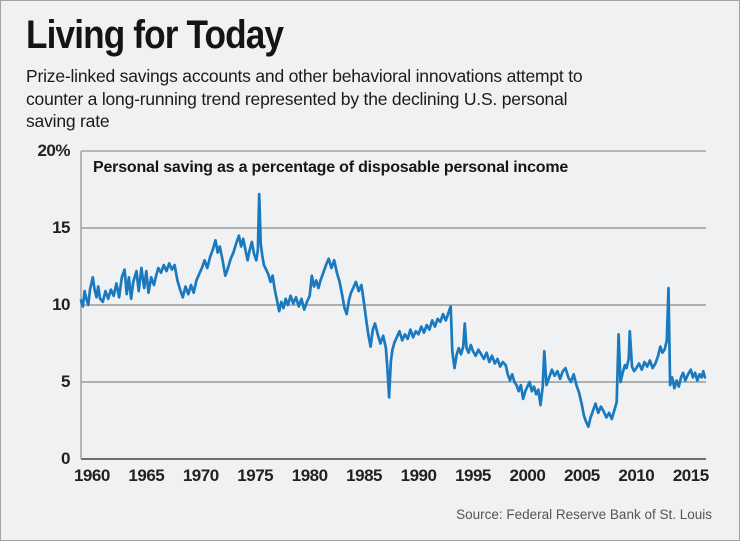 Image resolution: width=740 pixels, height=541 pixels. I want to click on y-tick-label: 0, so click(65, 458).